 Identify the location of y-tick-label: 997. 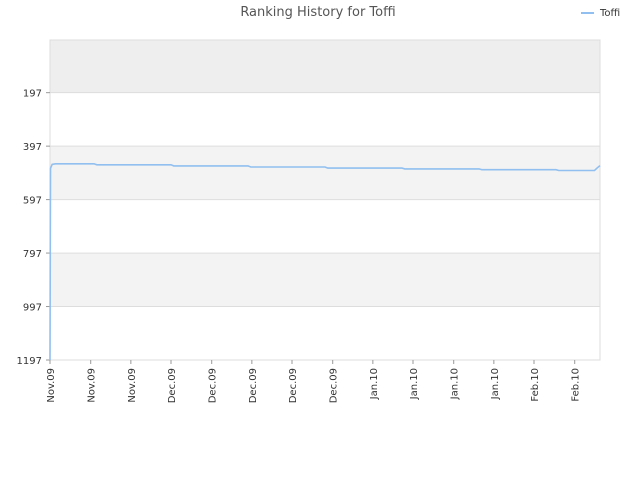
(32, 308).